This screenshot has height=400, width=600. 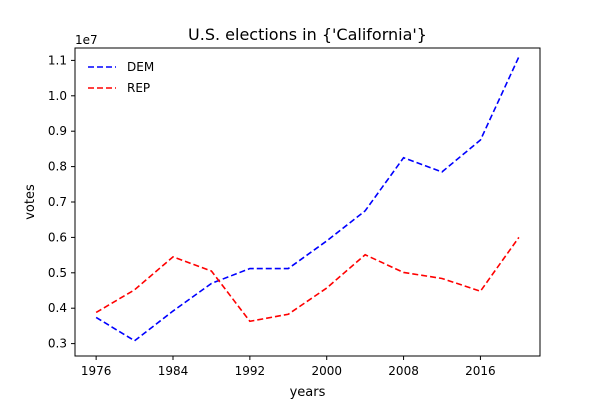 I want to click on y-axis-label: votes, so click(x=30, y=202).